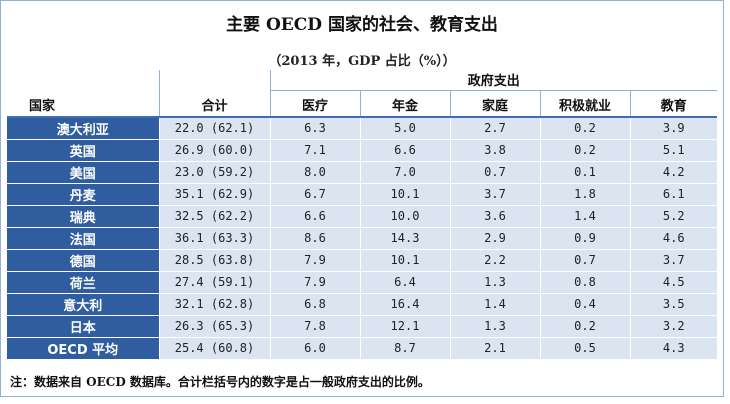  What do you see at coordinates (673, 238) in the screenshot?
I see `row-value: 4.6` at bounding box center [673, 238].